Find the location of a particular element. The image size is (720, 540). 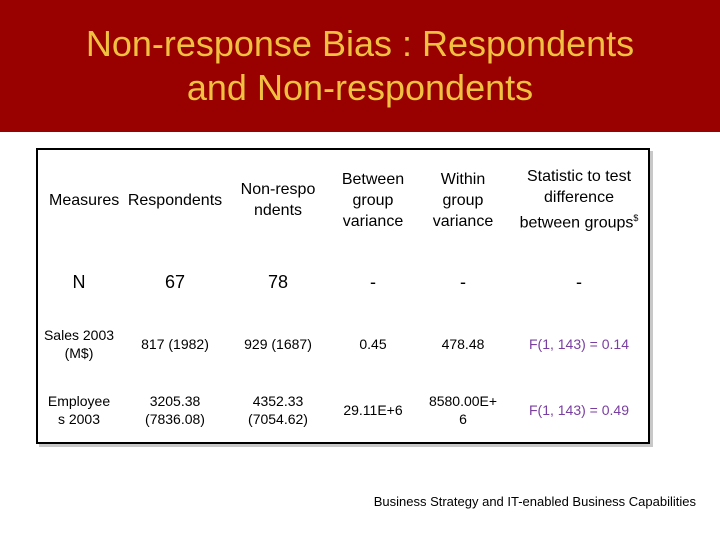

cell-non-respondents: 4352.33 (7054.62) is located at coordinates (278, 410).